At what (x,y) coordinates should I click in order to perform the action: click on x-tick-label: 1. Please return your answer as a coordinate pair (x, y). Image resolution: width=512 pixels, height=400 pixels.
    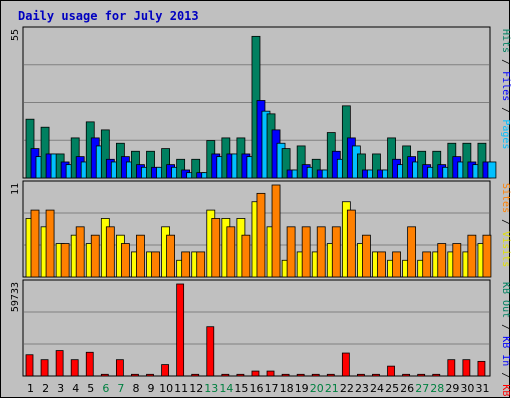
    Looking at the image, I should click on (30, 388).